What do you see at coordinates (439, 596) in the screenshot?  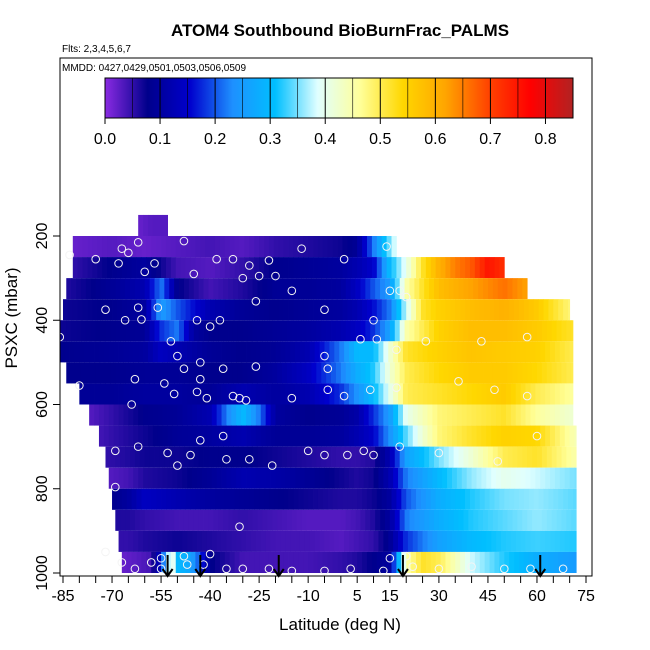 I see `x-tick-label: 30` at bounding box center [439, 596].